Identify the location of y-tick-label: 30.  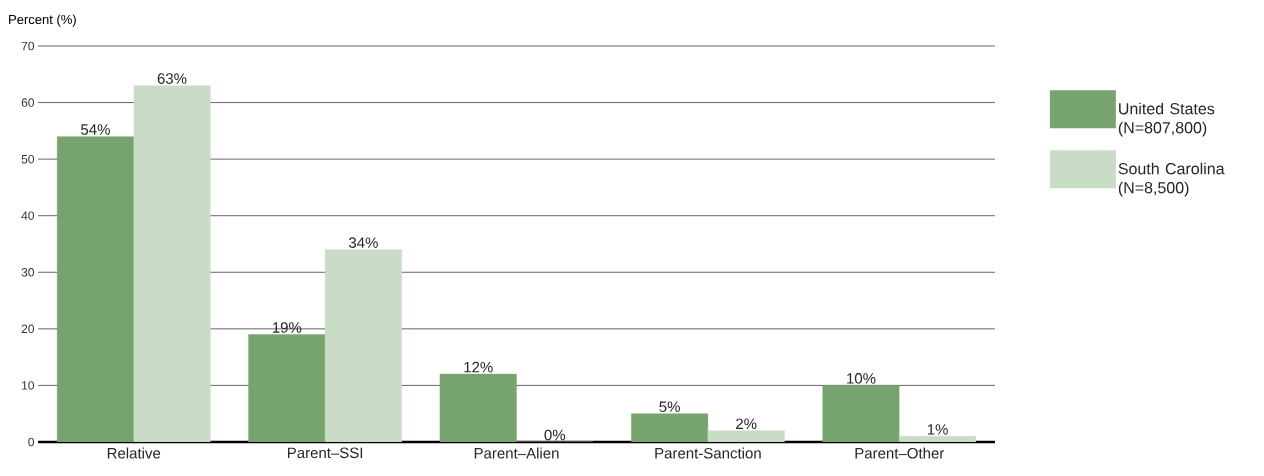
(28, 272).